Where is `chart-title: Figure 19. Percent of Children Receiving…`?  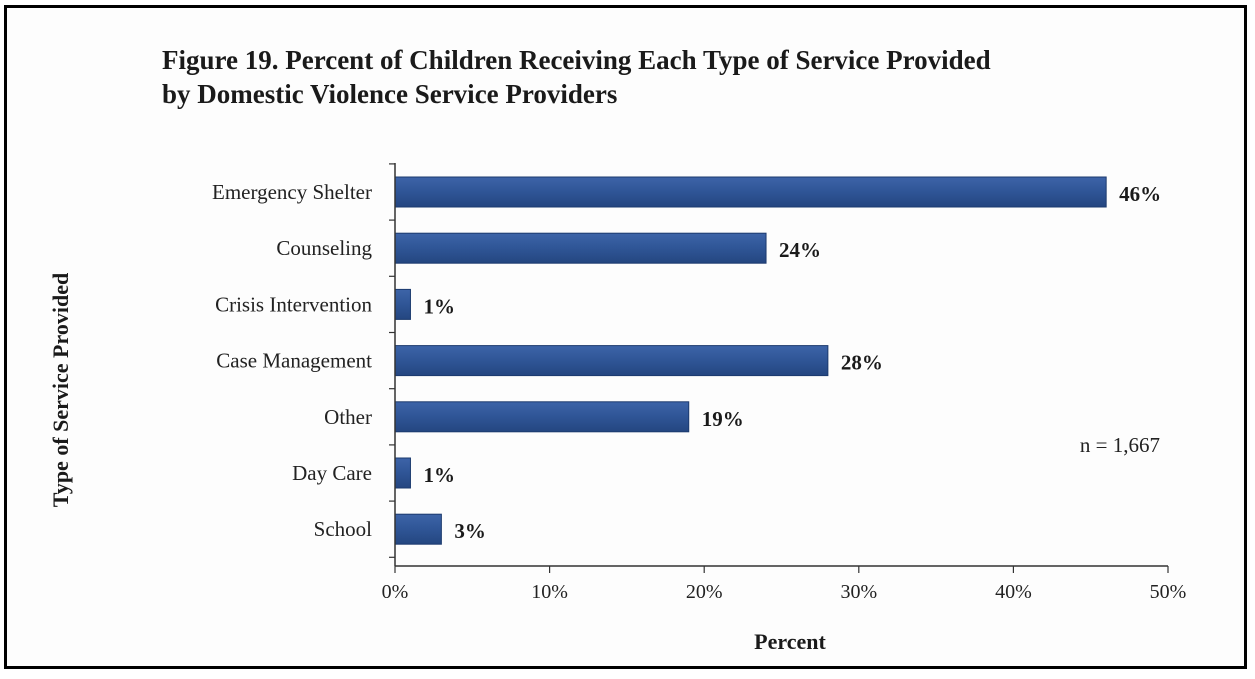
chart-title: Figure 19. Percent of Children Receiving… is located at coordinates (667, 77).